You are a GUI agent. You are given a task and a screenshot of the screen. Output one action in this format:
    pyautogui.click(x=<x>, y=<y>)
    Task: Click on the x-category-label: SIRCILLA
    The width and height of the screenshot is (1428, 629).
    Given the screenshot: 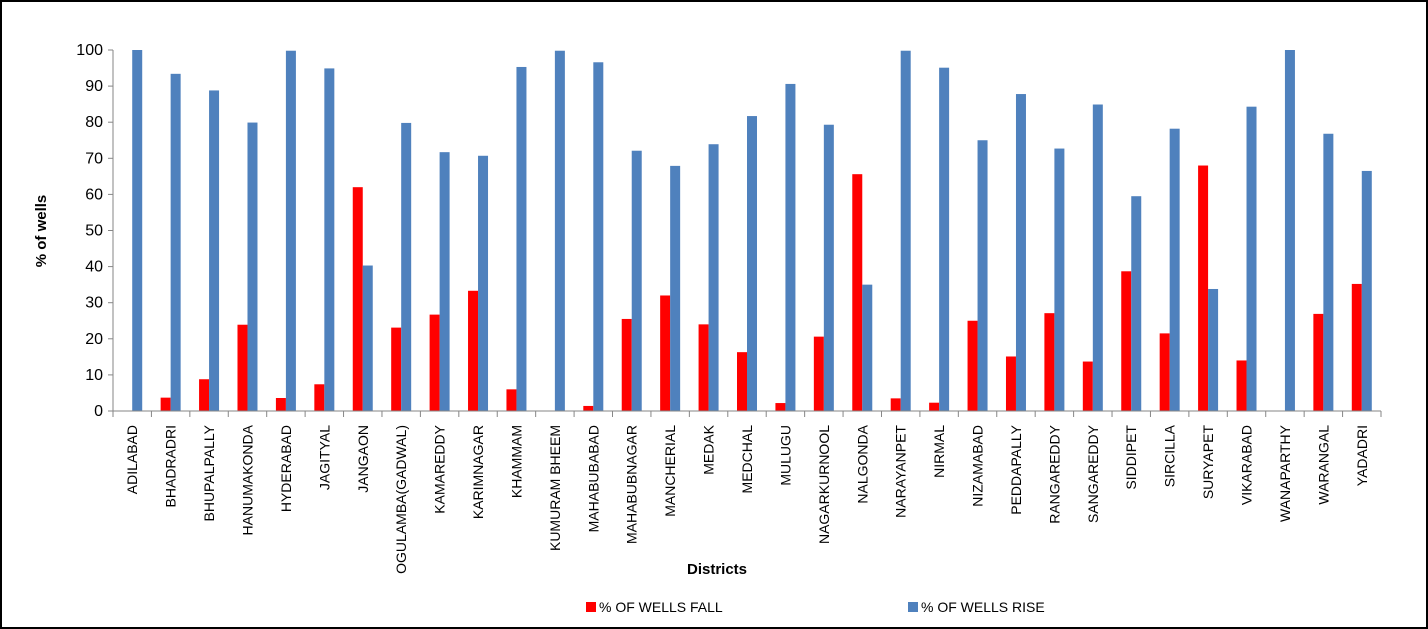 What is the action you would take?
    pyautogui.click(x=1170, y=455)
    